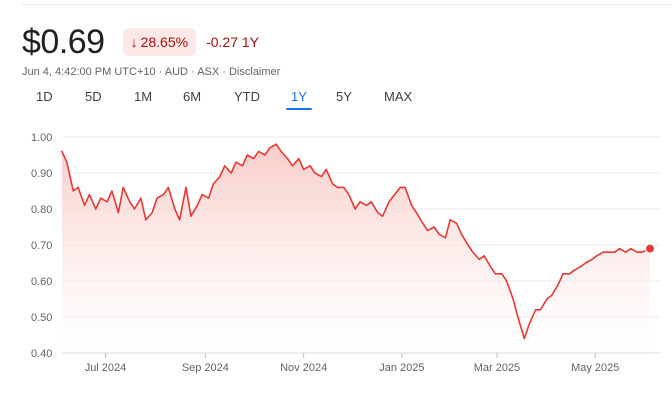 This screenshot has width=672, height=400. What do you see at coordinates (233, 42) in the screenshot?
I see `change-absolute: -0.27 1Y` at bounding box center [233, 42].